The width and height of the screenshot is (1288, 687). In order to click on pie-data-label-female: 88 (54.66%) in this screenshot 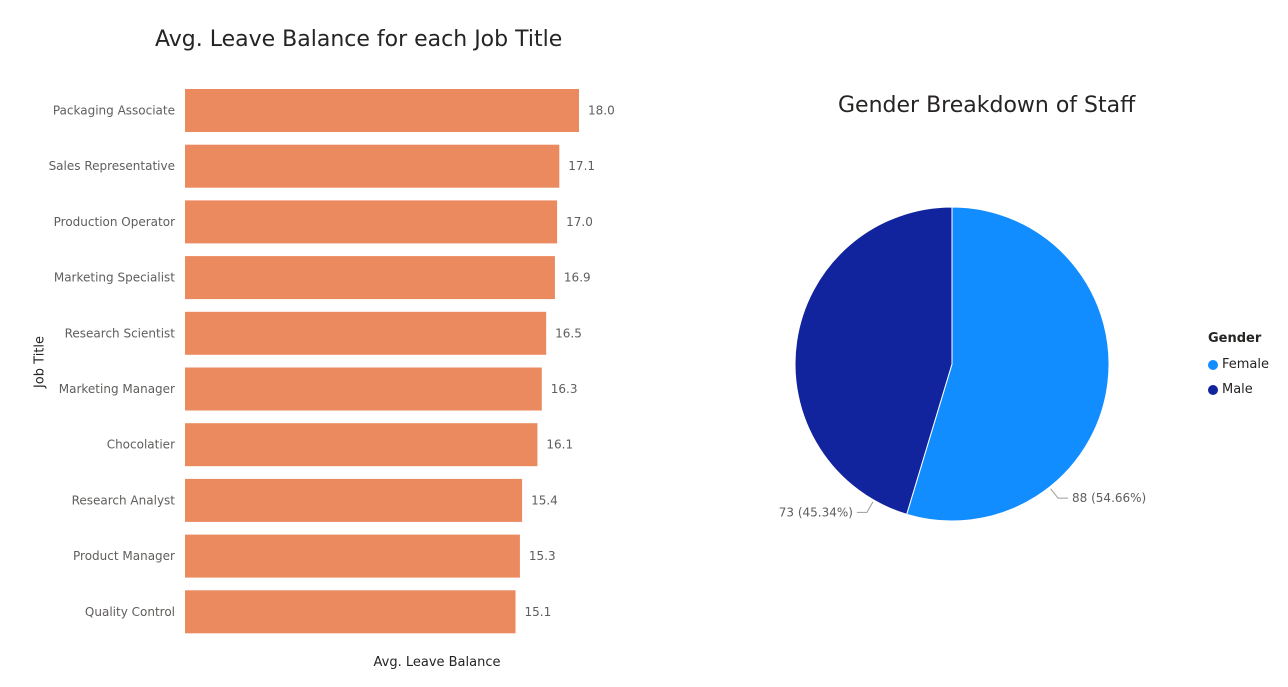, I will do `click(1109, 498)`.